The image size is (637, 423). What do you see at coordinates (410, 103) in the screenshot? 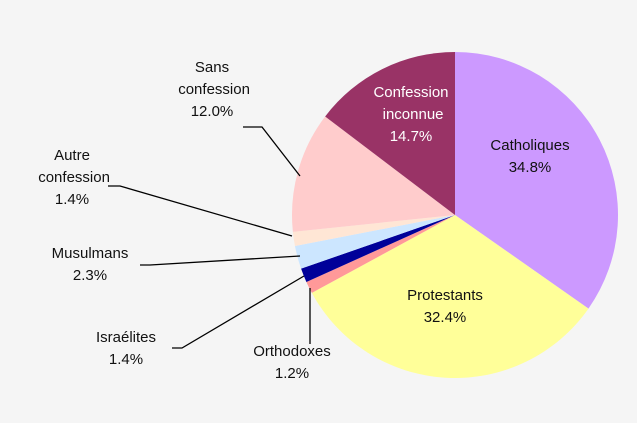
I see `slice-label: Confession inconnue` at bounding box center [410, 103].